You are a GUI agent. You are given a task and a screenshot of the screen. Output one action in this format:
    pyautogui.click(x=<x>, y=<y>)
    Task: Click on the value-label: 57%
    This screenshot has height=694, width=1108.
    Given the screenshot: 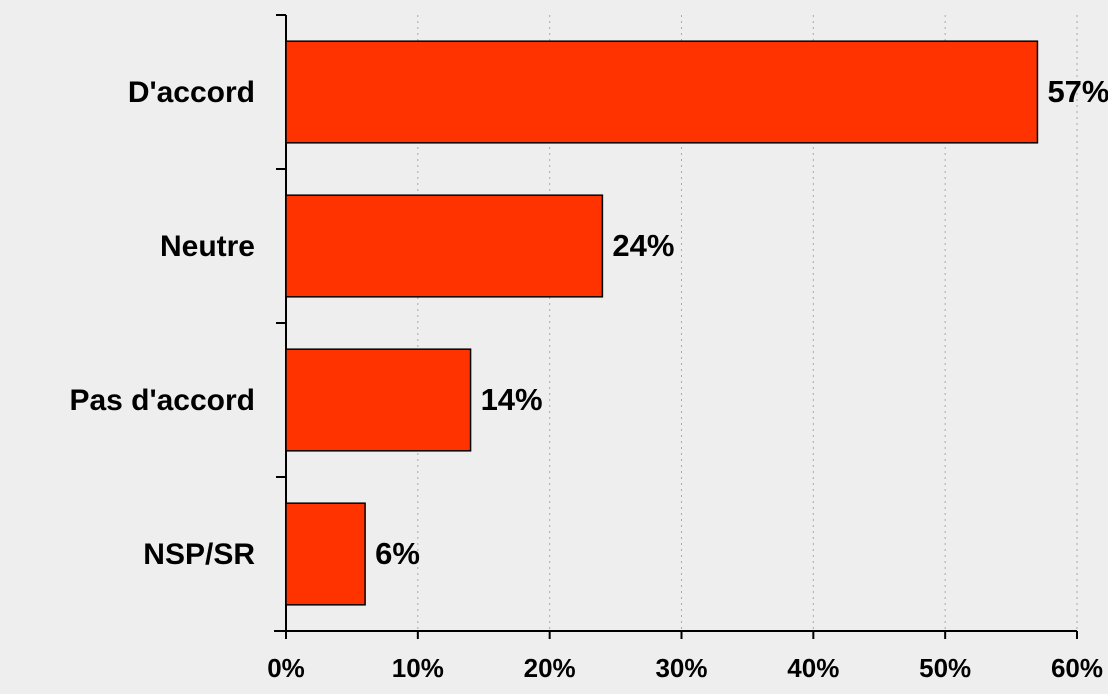 What is the action you would take?
    pyautogui.click(x=1077, y=91)
    